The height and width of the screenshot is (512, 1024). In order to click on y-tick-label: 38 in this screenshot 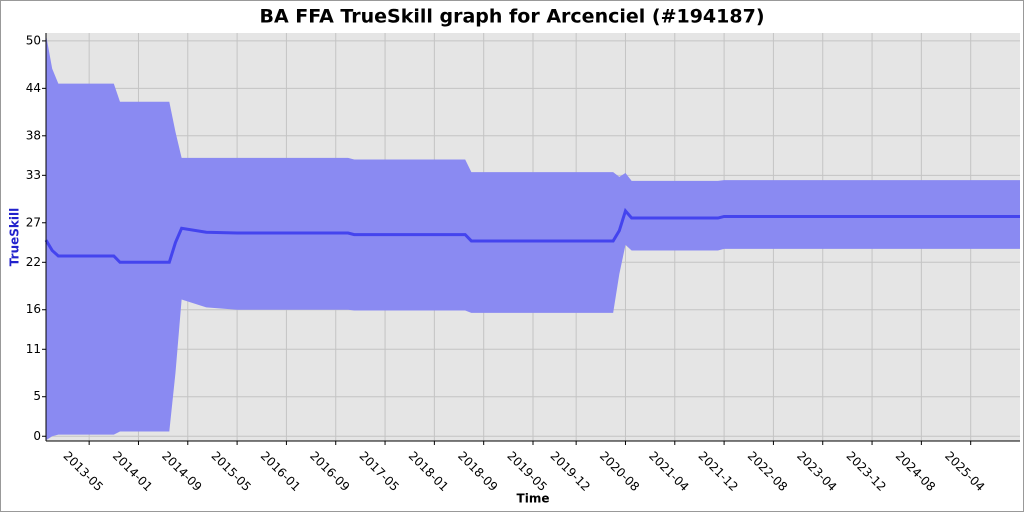, I will do `click(33, 135)`.